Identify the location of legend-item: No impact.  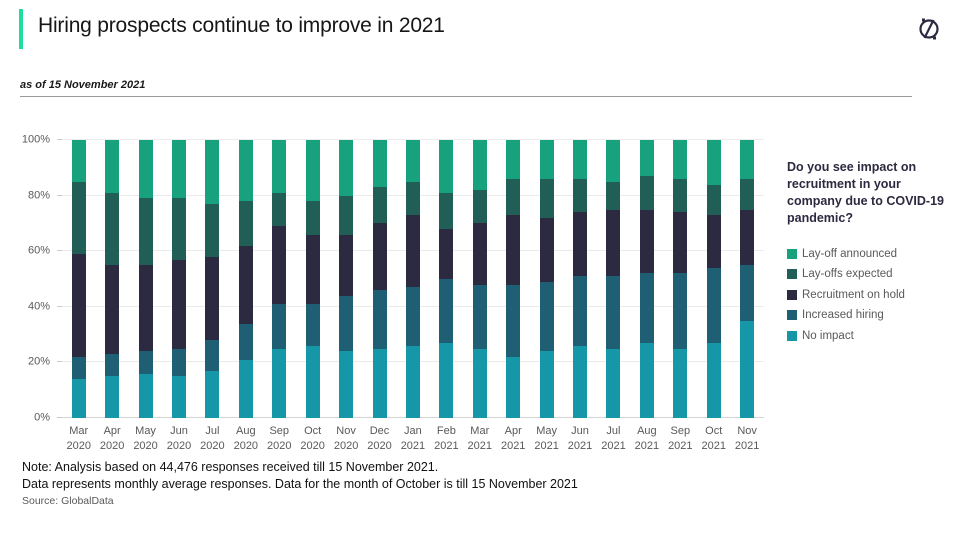
(846, 335).